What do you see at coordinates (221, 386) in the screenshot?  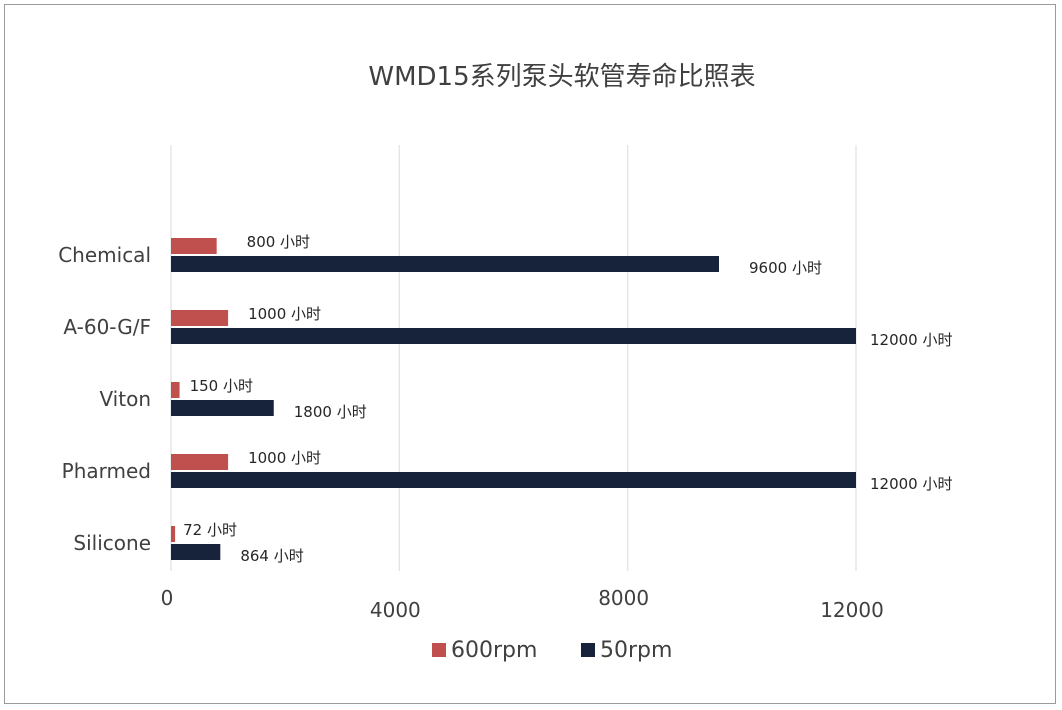 I see `data-label: 150 小时` at bounding box center [221, 386].